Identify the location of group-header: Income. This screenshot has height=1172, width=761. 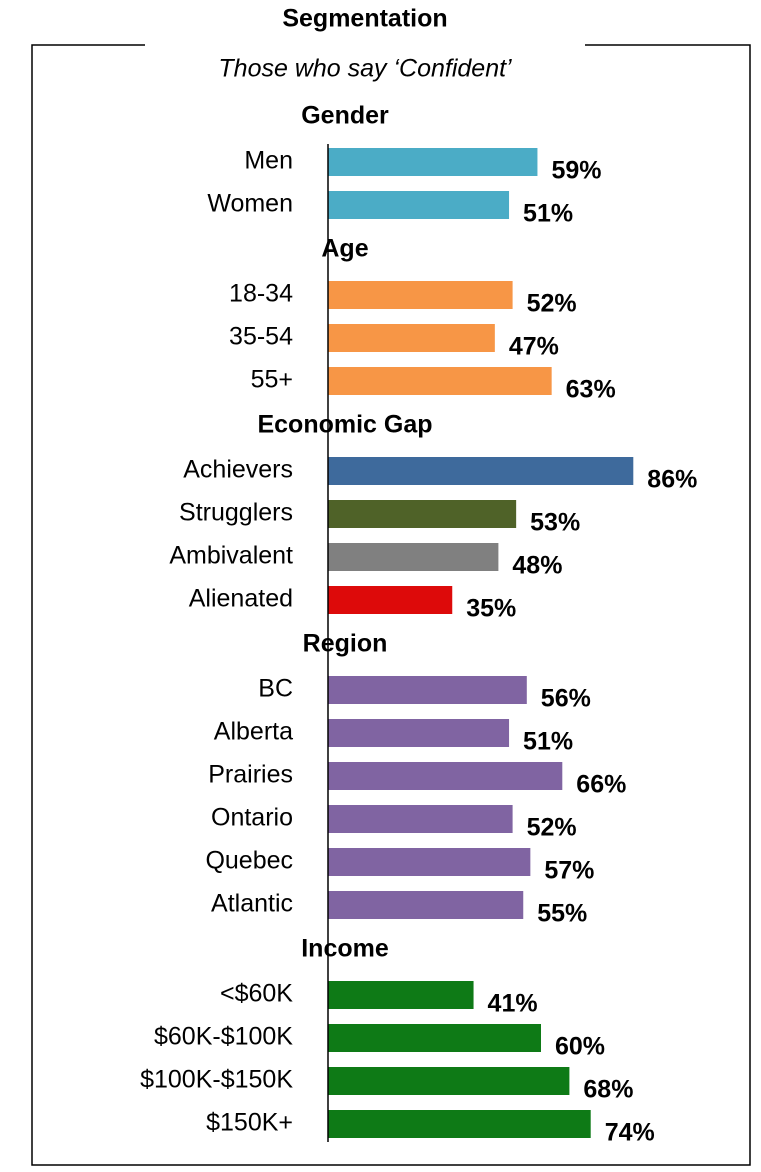
(345, 949).